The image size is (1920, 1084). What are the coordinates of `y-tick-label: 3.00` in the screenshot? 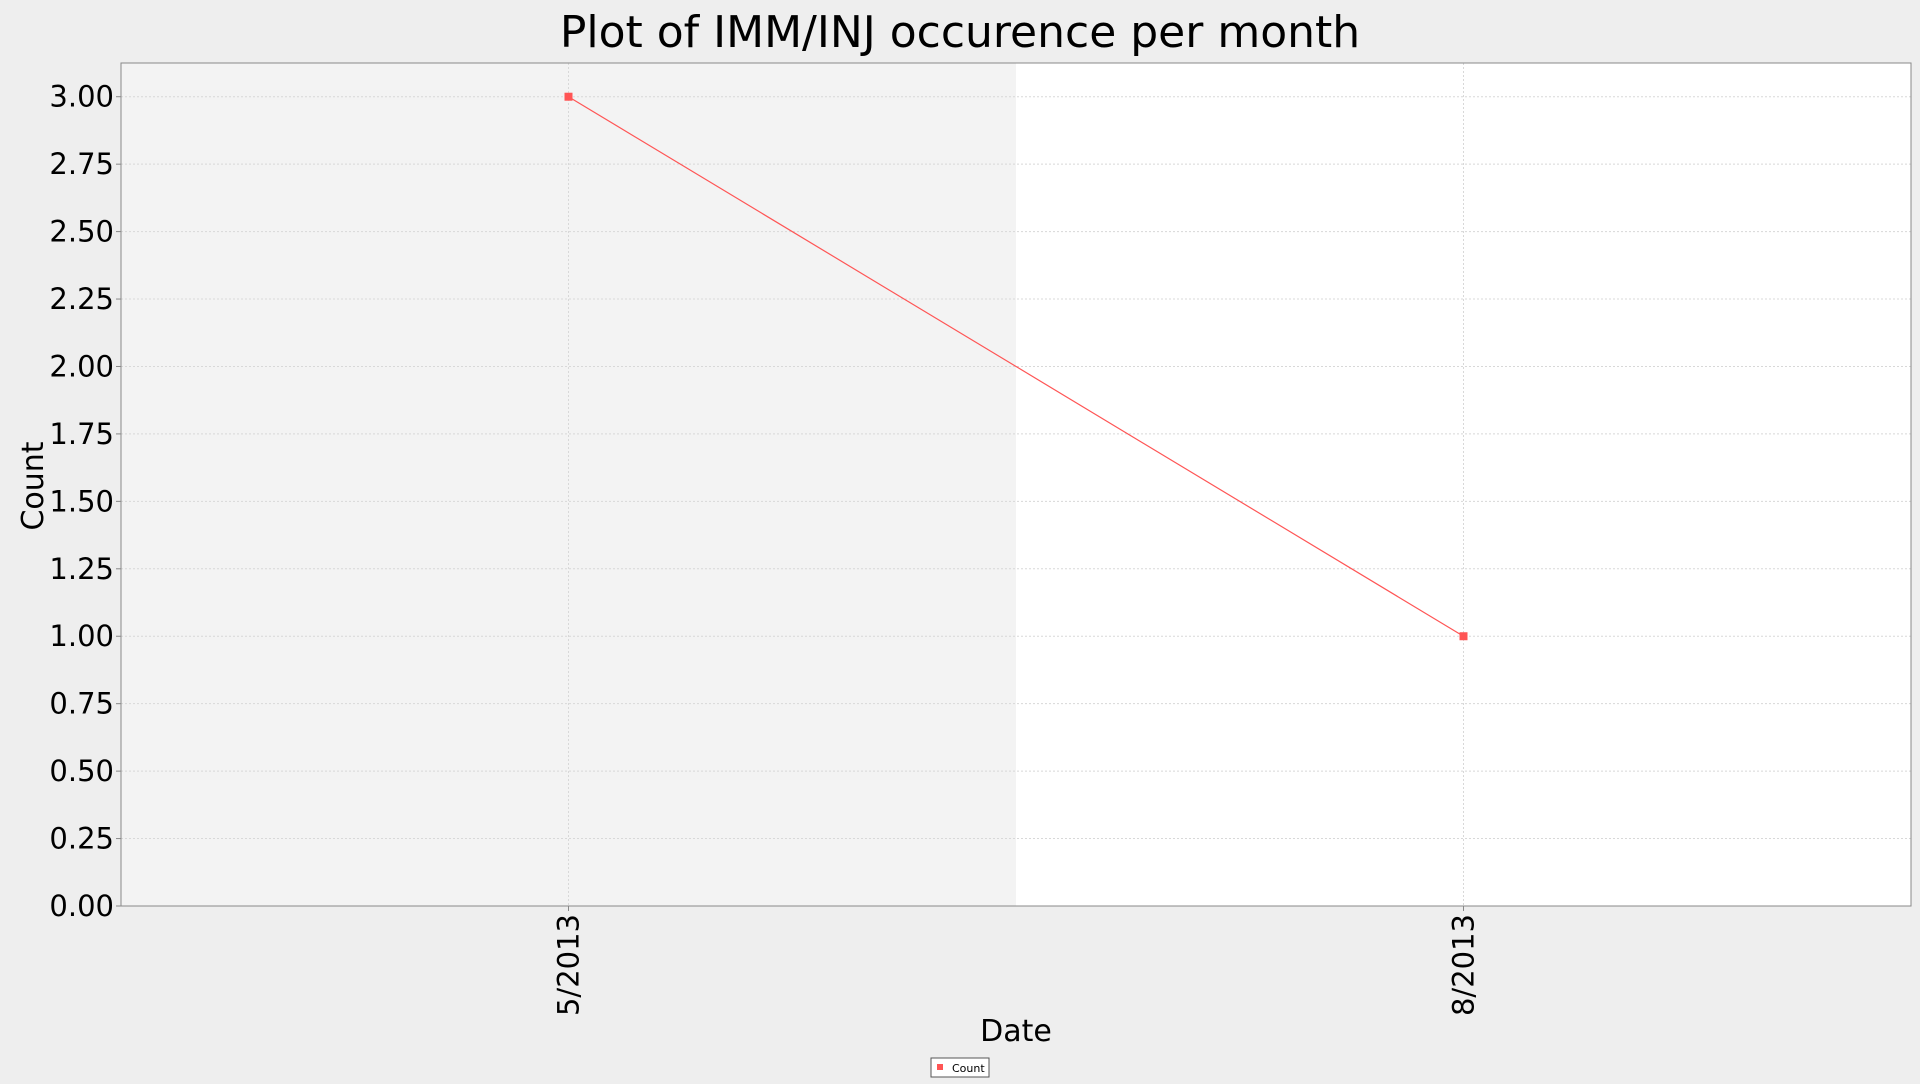 It's located at (81, 97).